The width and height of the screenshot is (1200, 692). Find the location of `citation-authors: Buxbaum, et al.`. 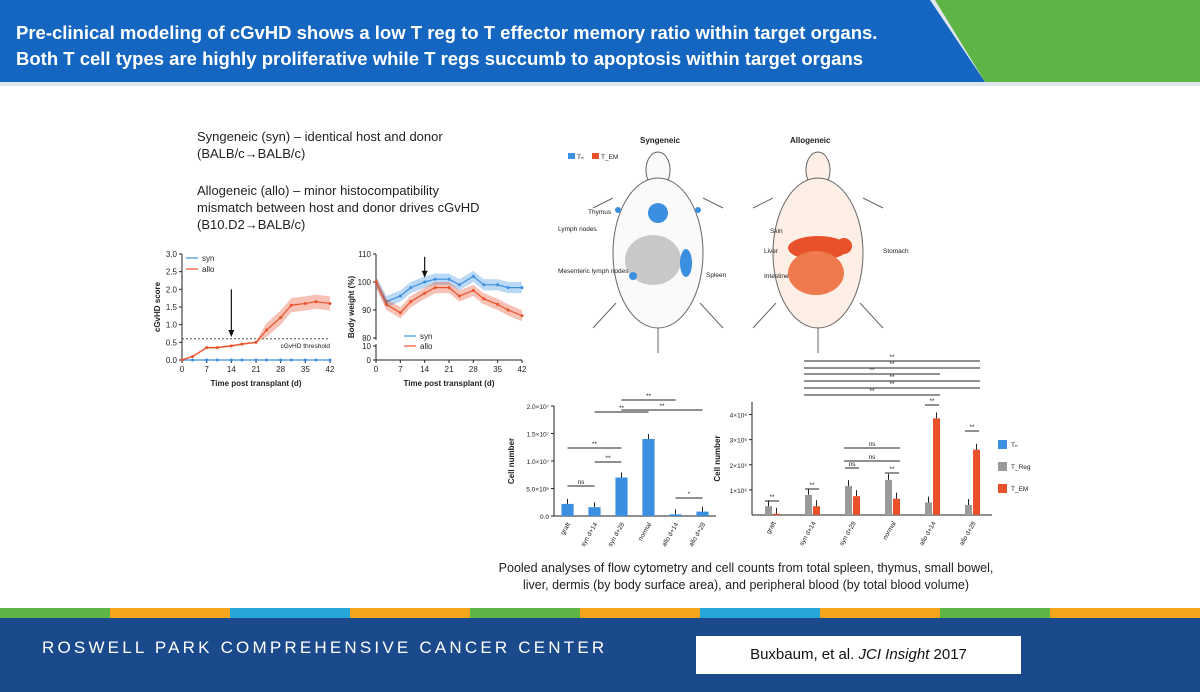

citation-authors: Buxbaum, et al. is located at coordinates (802, 654).